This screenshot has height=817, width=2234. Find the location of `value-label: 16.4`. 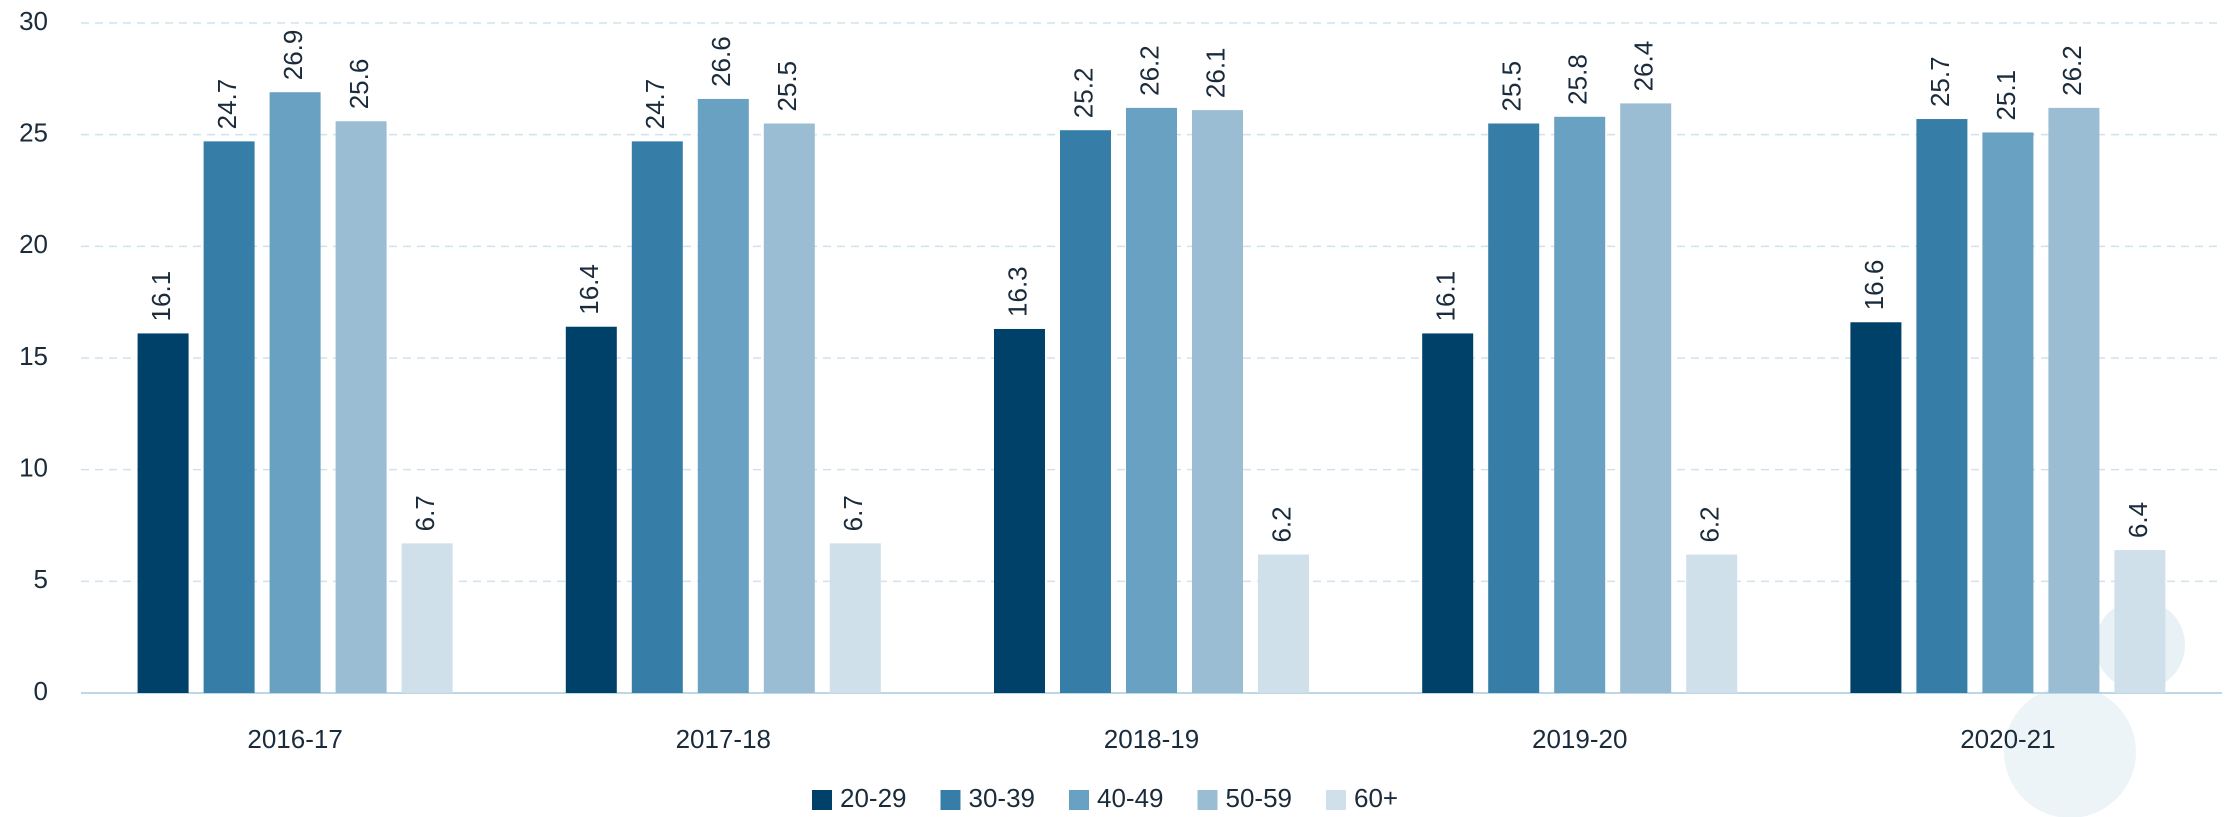

value-label: 16.4 is located at coordinates (589, 289).